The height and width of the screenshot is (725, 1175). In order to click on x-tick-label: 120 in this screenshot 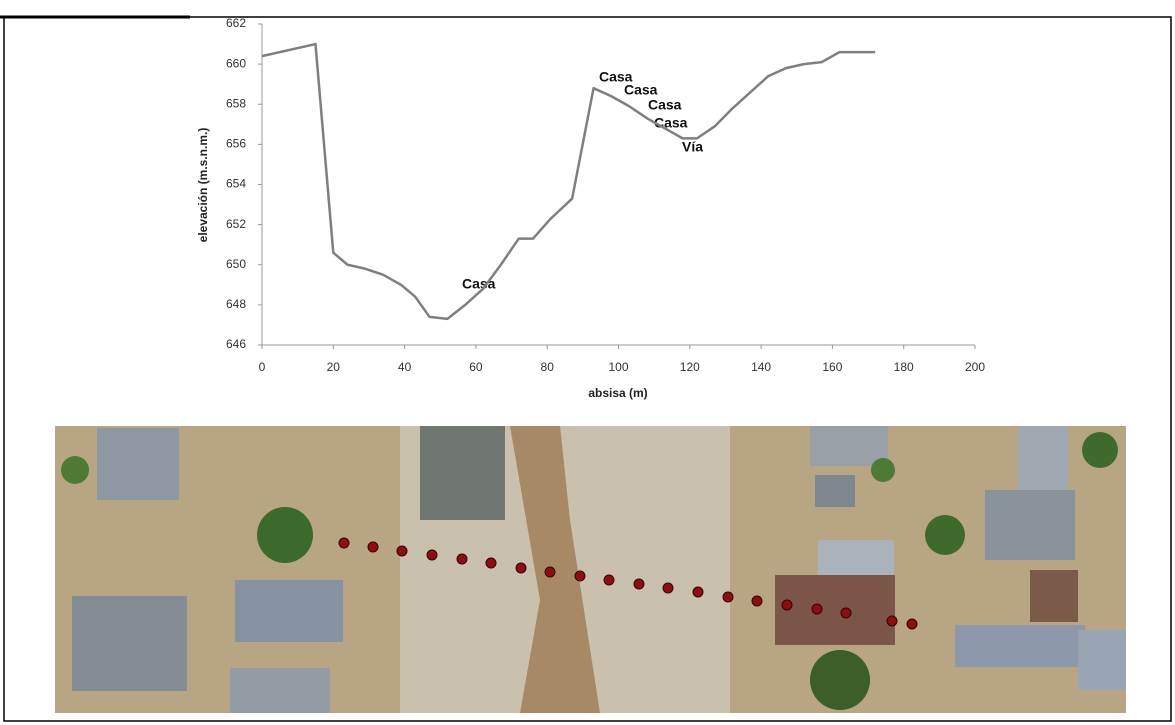, I will do `click(690, 367)`.